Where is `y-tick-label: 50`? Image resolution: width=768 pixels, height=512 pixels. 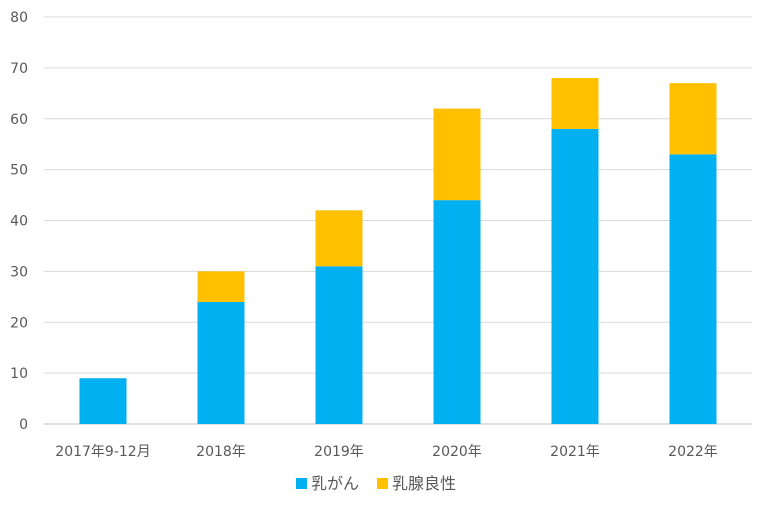
y-tick-label: 50 is located at coordinates (19, 171).